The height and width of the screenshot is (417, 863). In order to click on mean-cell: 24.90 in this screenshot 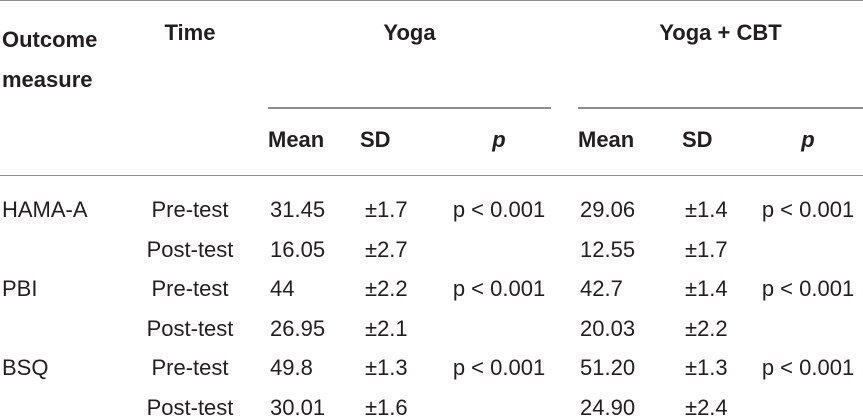, I will do `click(608, 405)`.